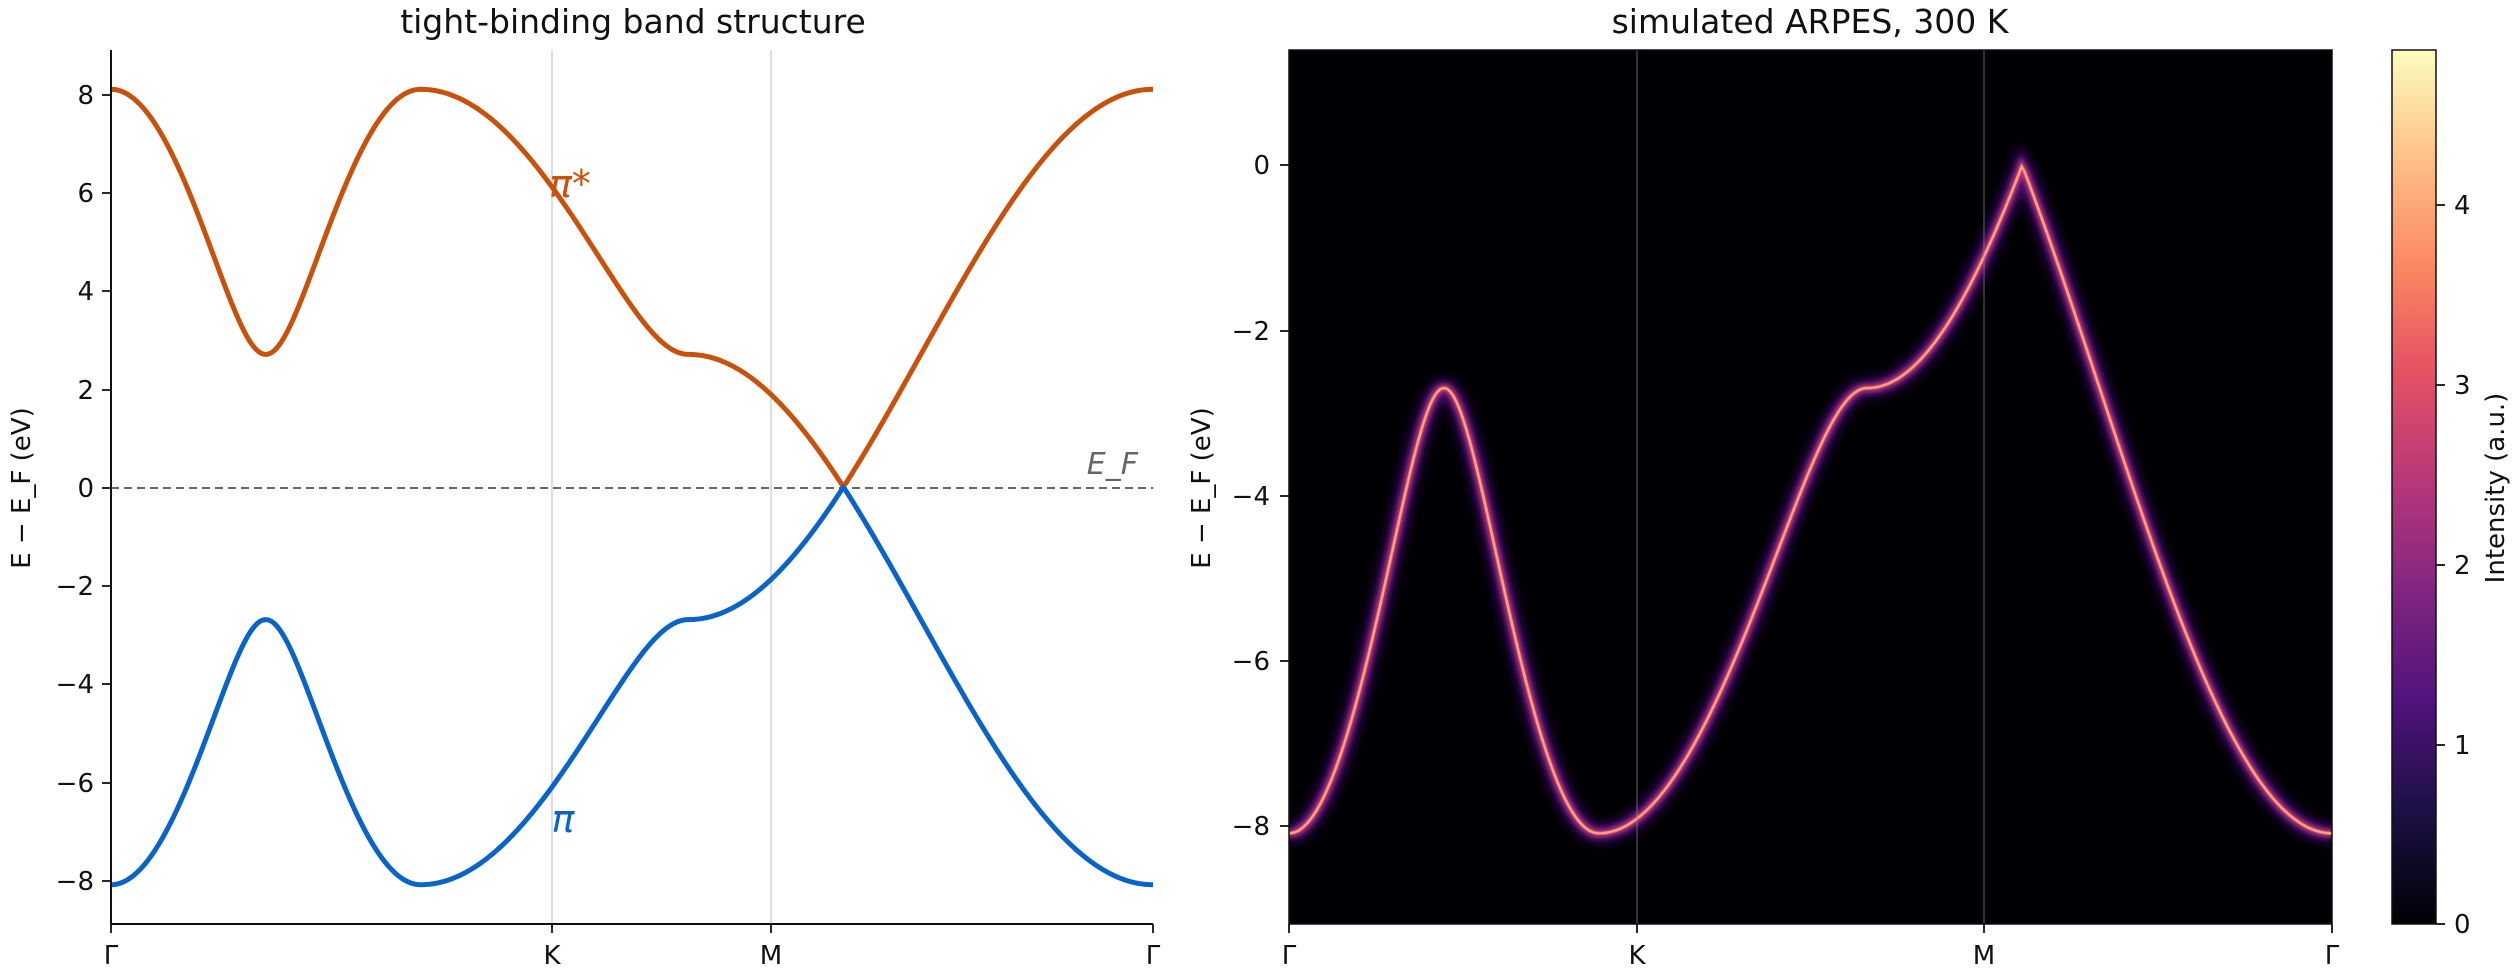 This screenshot has height=980, width=2520. Describe the element at coordinates (1113, 464) in the screenshot. I see `fermi-level-annotation: E_F` at that location.